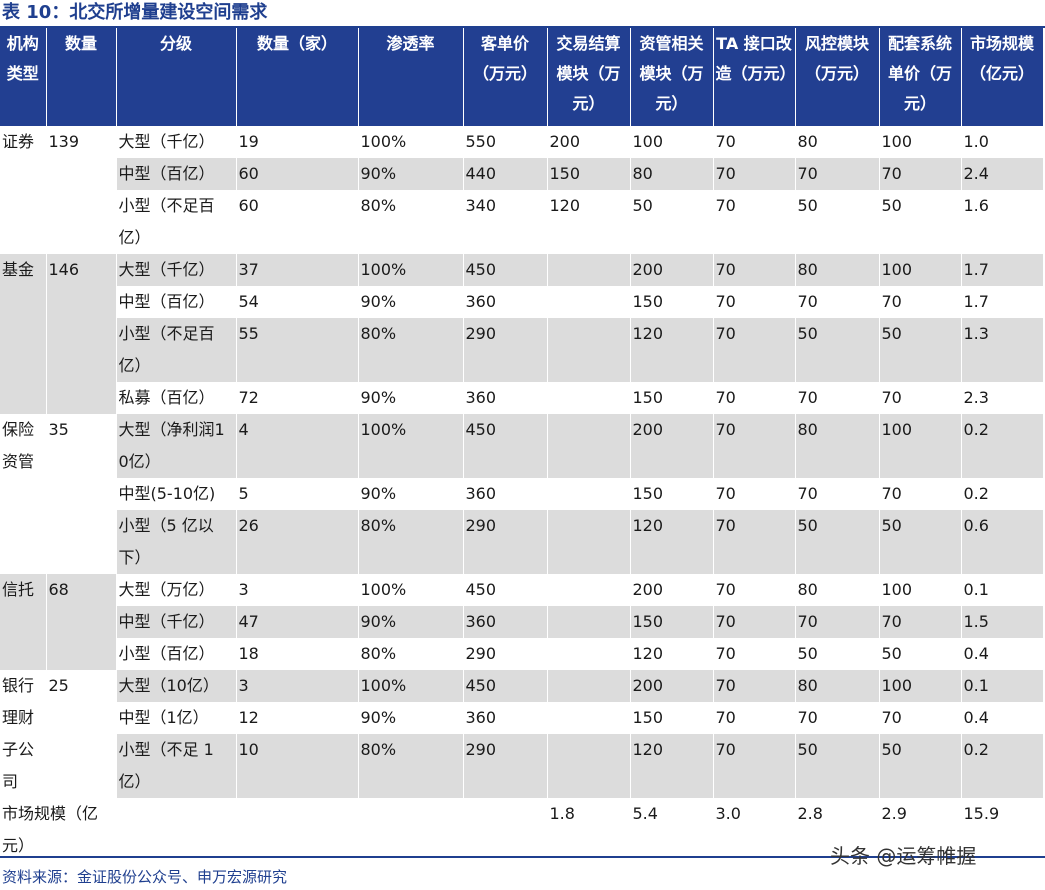 Image resolution: width=1045 pixels, height=890 pixels. Describe the element at coordinates (297, 350) in the screenshot. I see `table-cell: 55` at that location.